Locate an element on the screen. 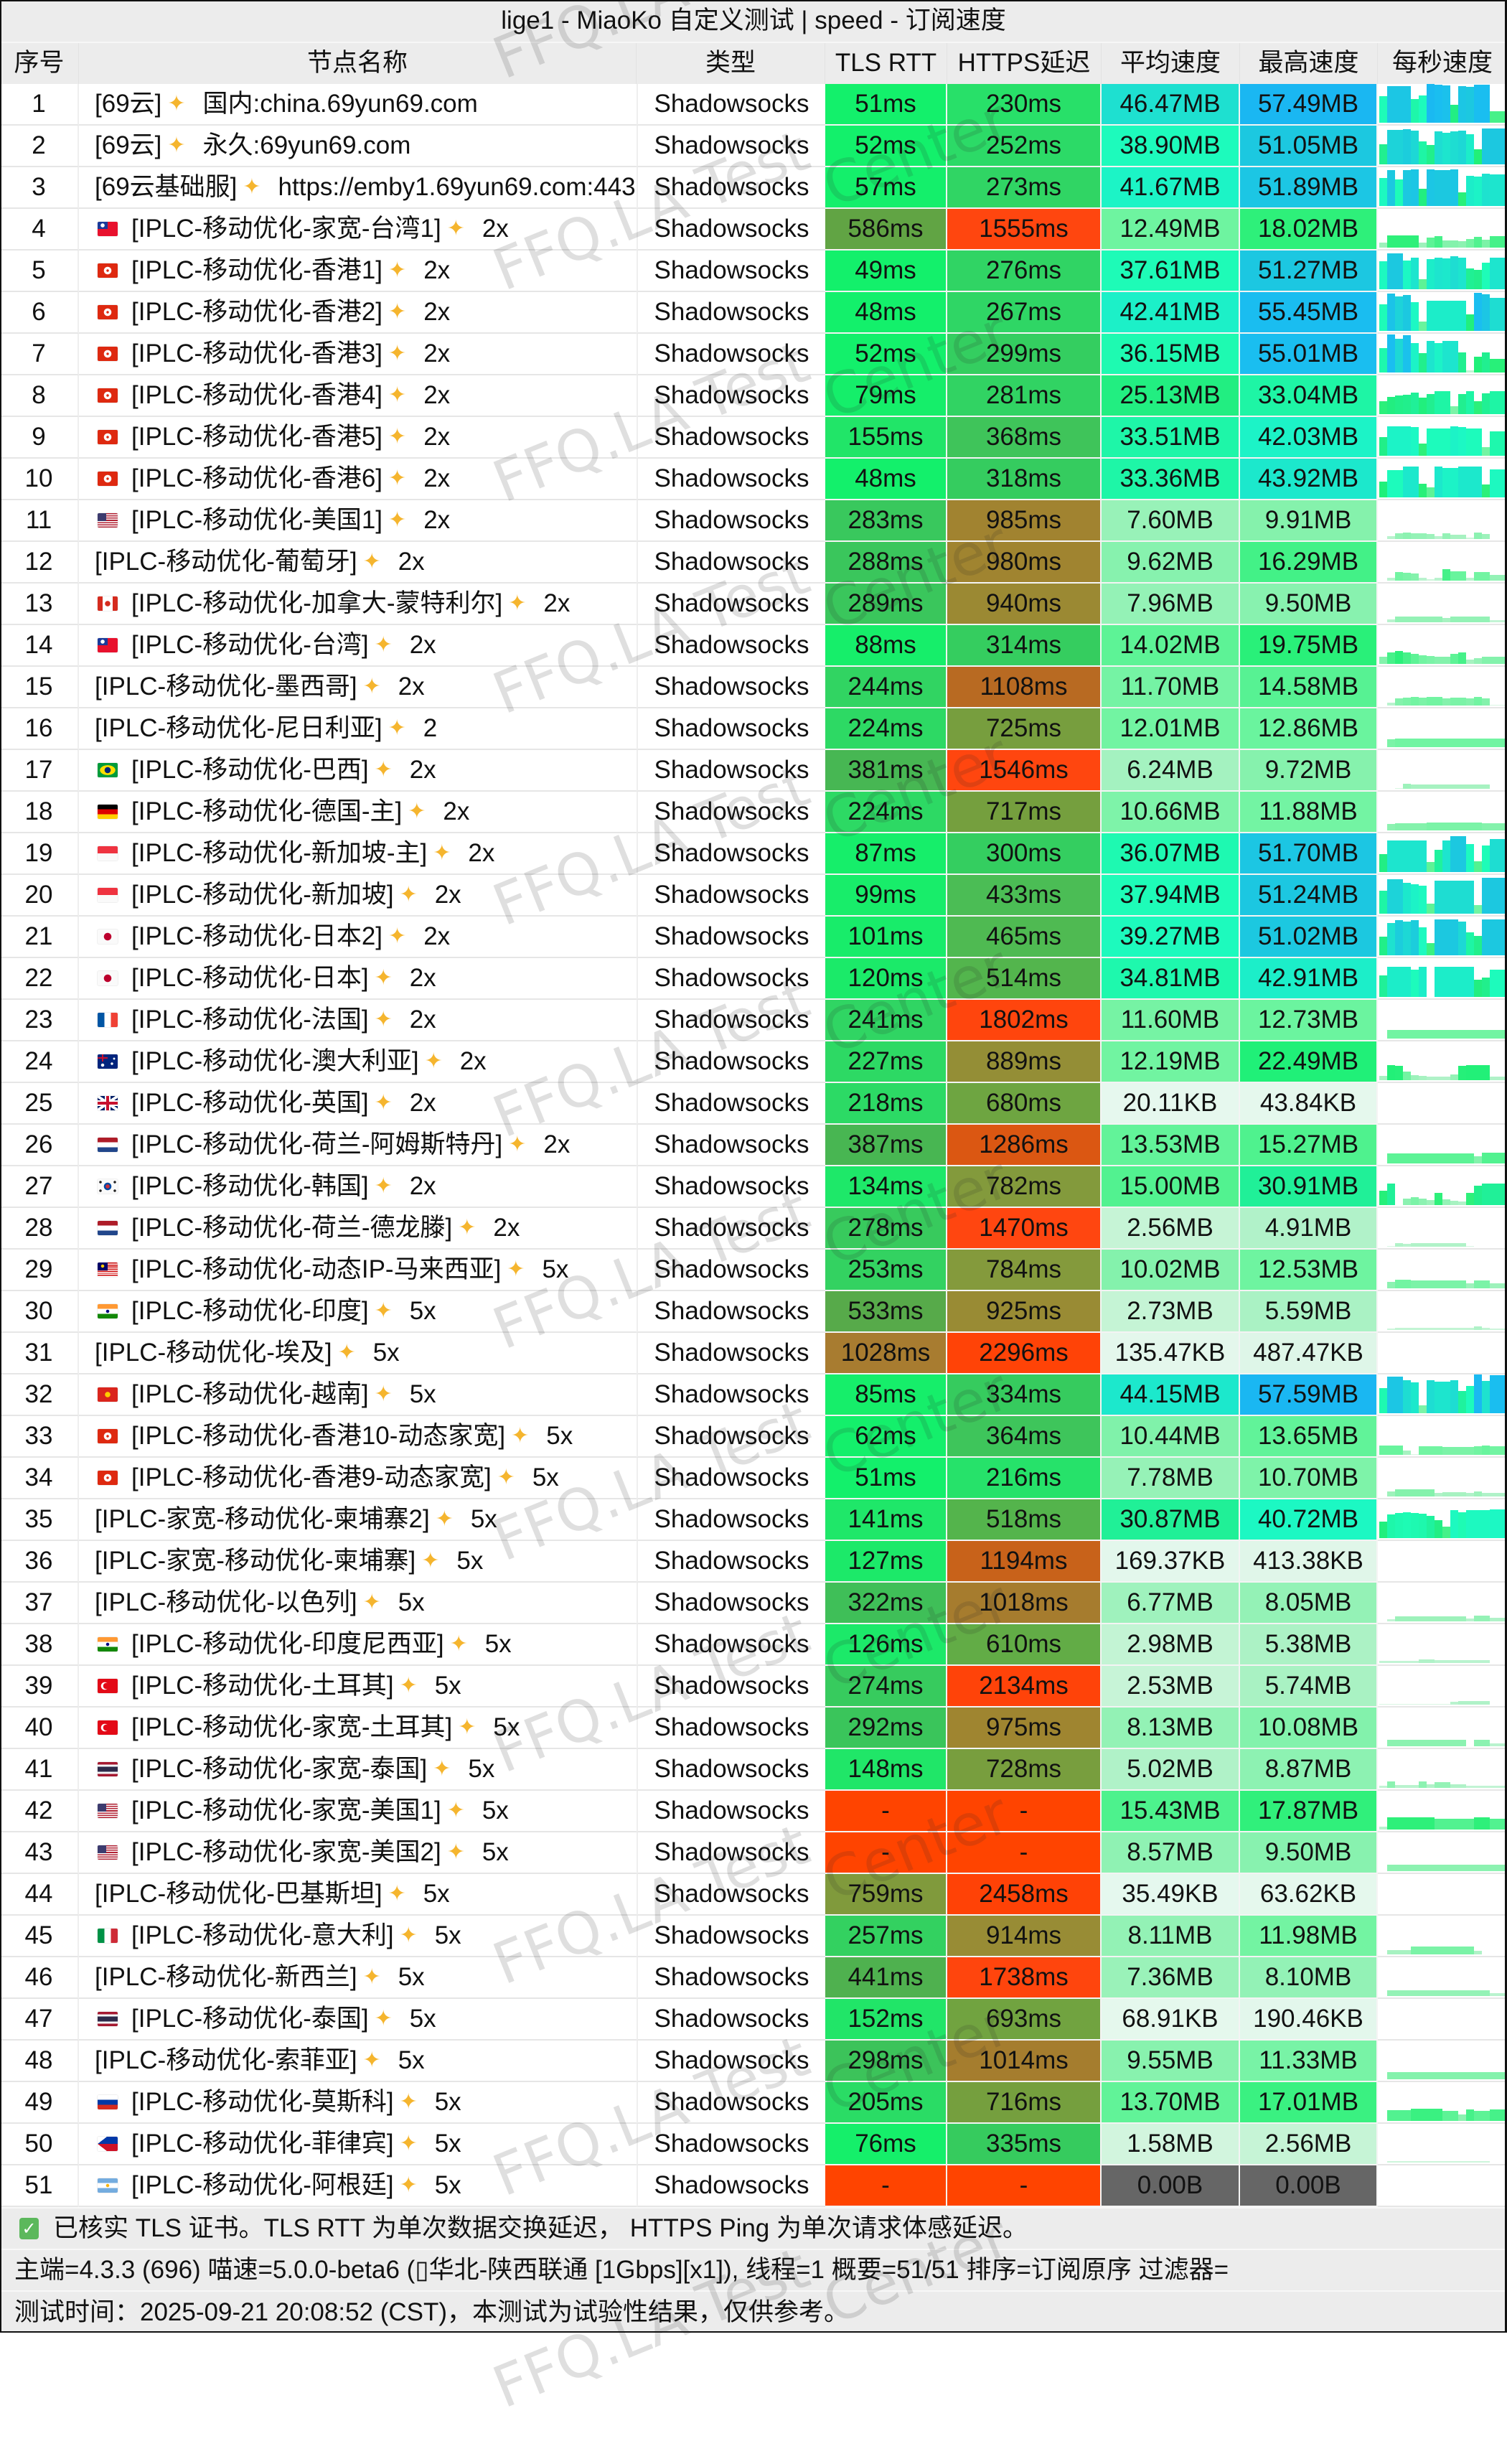 The width and height of the screenshot is (1507, 2464). node-name-cell: [IPLC-移动优化-韩国] ✦ 2x is located at coordinates (358, 1187).